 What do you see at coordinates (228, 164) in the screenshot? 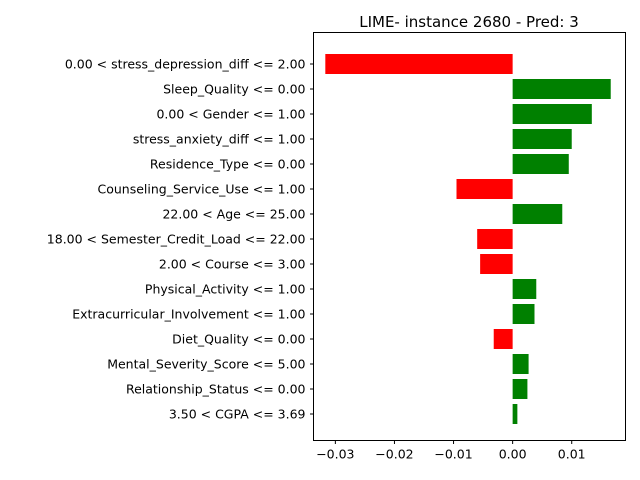
I see `category-label-4: Residence_Type <= 0.00` at bounding box center [228, 164].